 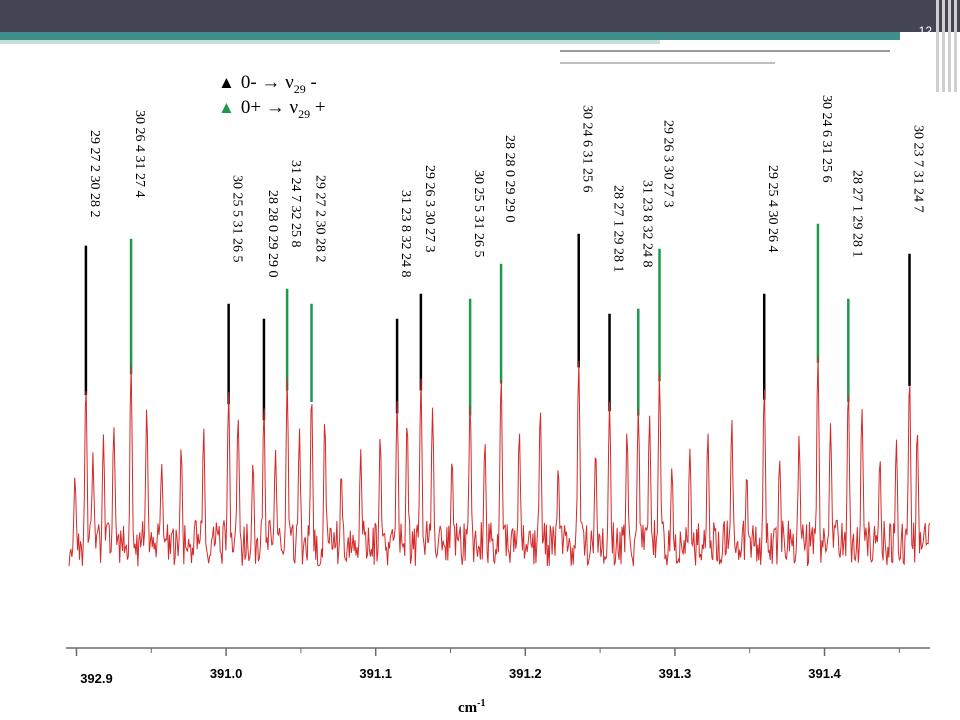 I want to click on triangle-green-icon: ▲, so click(x=226, y=107).